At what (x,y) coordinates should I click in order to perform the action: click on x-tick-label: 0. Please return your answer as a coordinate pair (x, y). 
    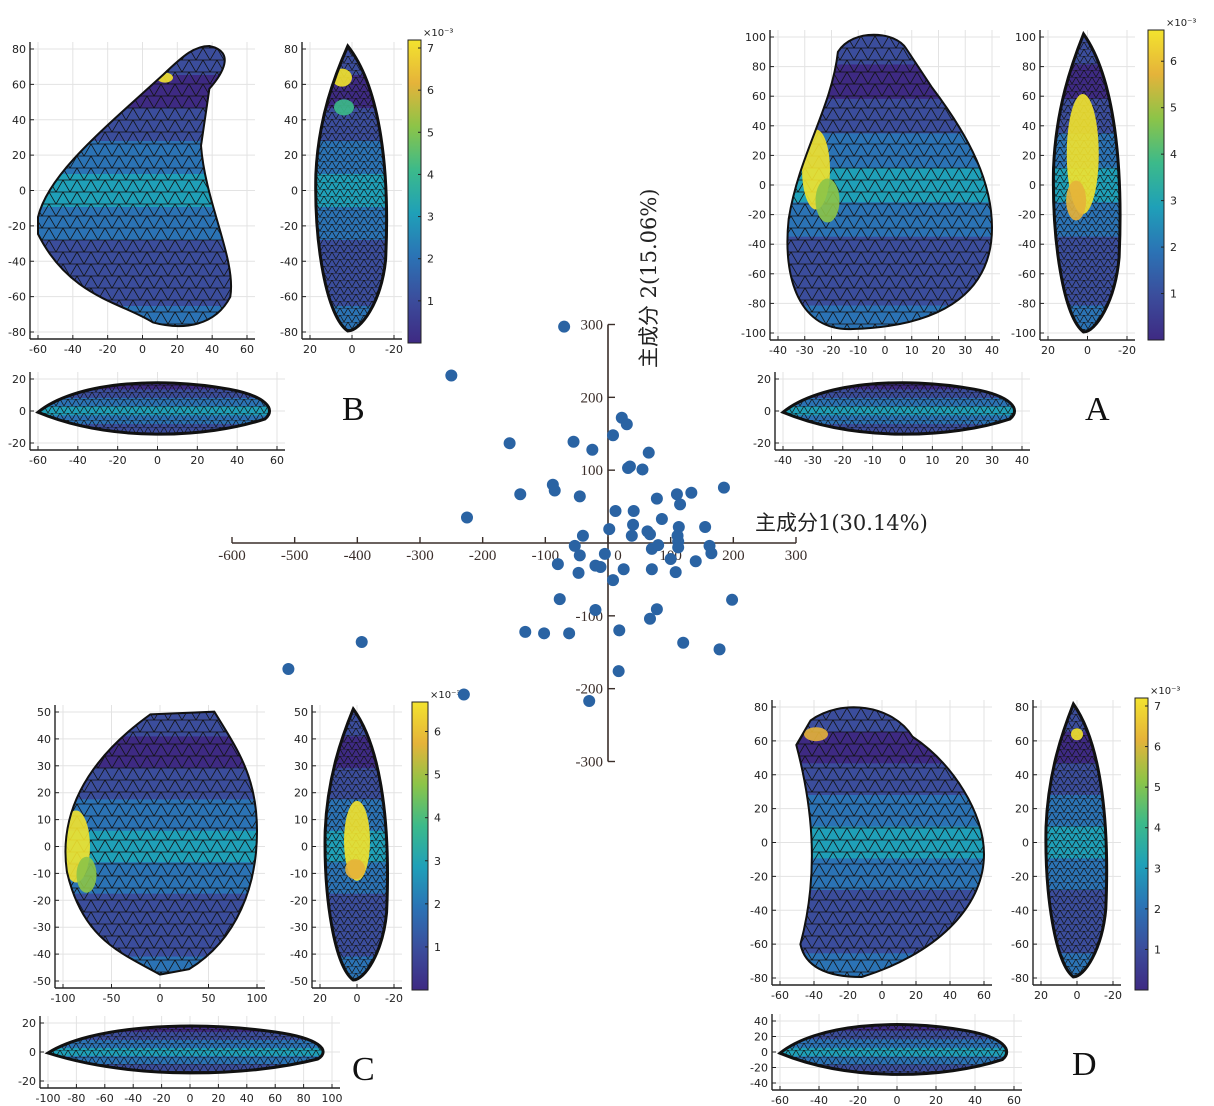
    Looking at the image, I should click on (618, 556).